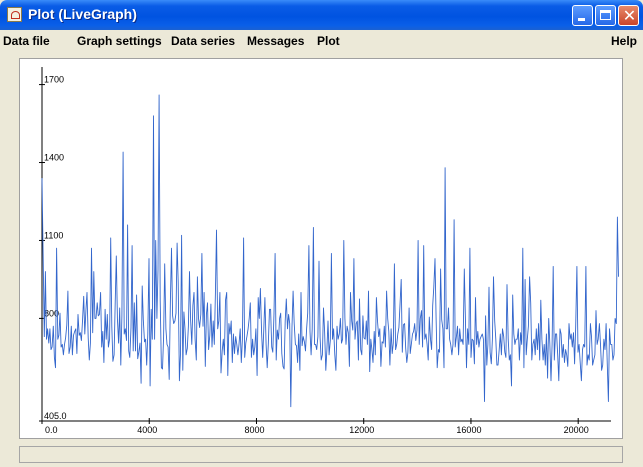 The width and height of the screenshot is (643, 467). I want to click on title-bar: Plot (LiveGraph) ✕, so click(321, 15).